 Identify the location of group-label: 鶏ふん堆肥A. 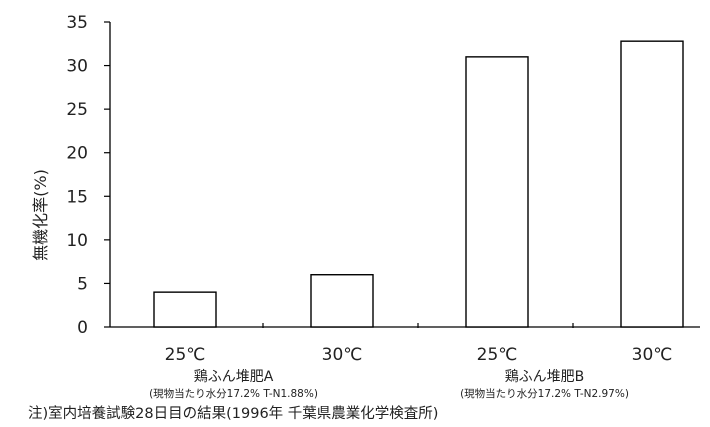
(234, 377).